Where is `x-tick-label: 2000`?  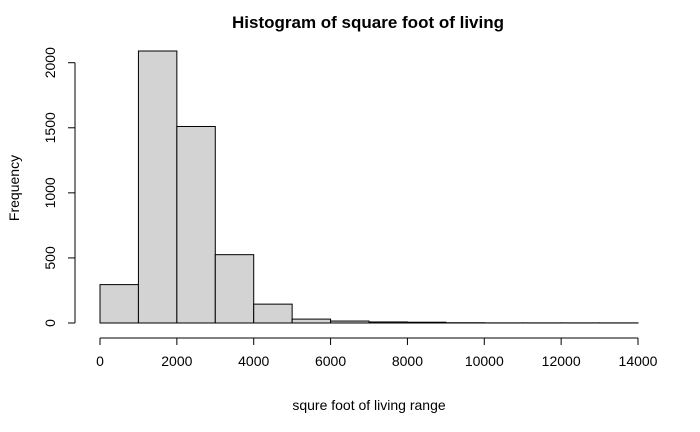 x-tick-label: 2000 is located at coordinates (176, 361).